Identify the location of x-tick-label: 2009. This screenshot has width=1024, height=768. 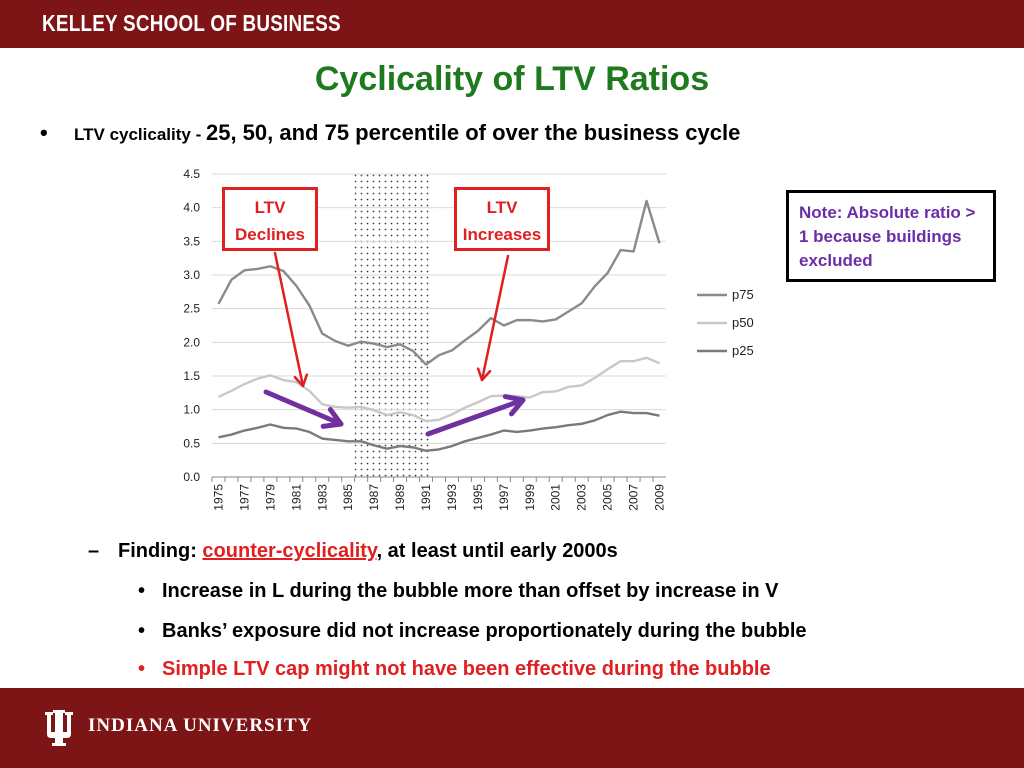
(660, 497).